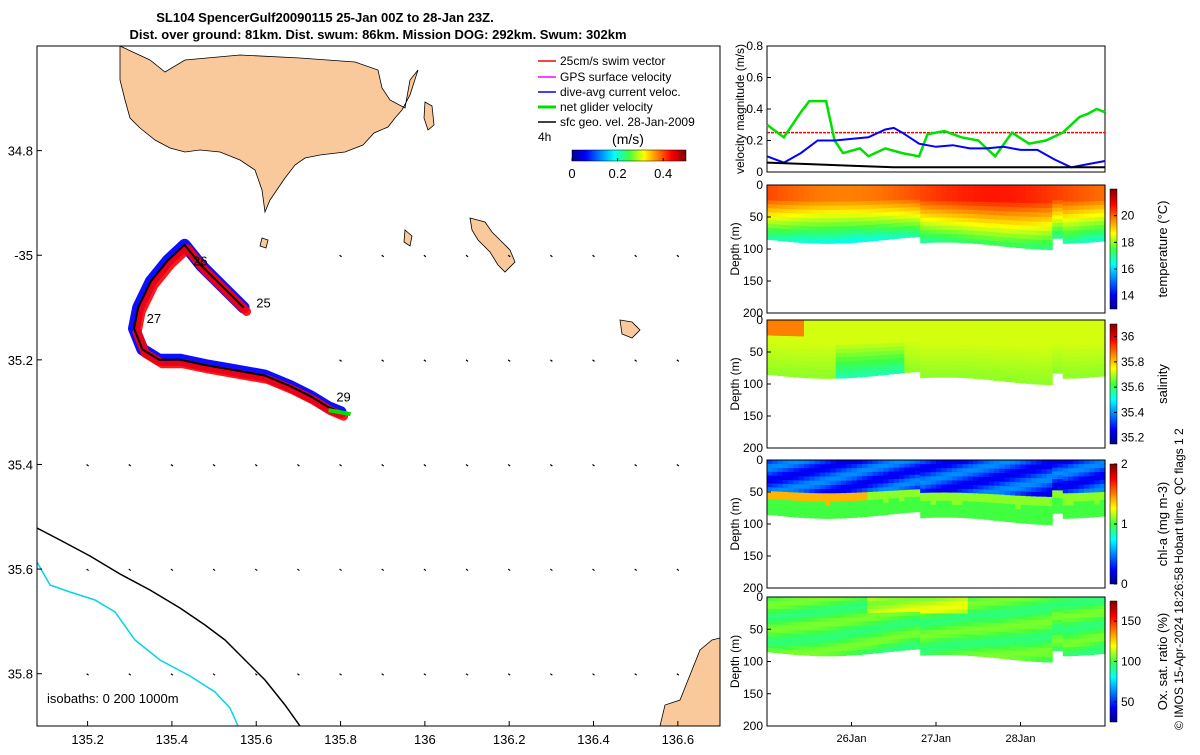 The width and height of the screenshot is (1200, 755). Describe the element at coordinates (758, 109) in the screenshot. I see `velocity-y-axis: 00.20.40.60.8` at that location.